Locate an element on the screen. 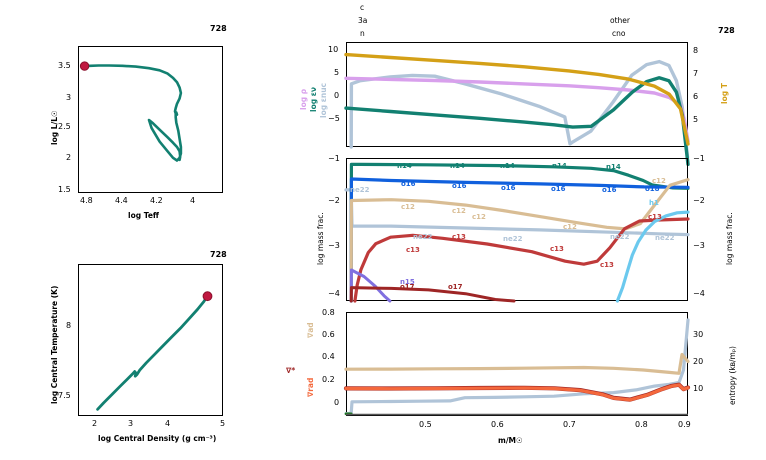  isotope-label-h1: h1 is located at coordinates (654, 203).